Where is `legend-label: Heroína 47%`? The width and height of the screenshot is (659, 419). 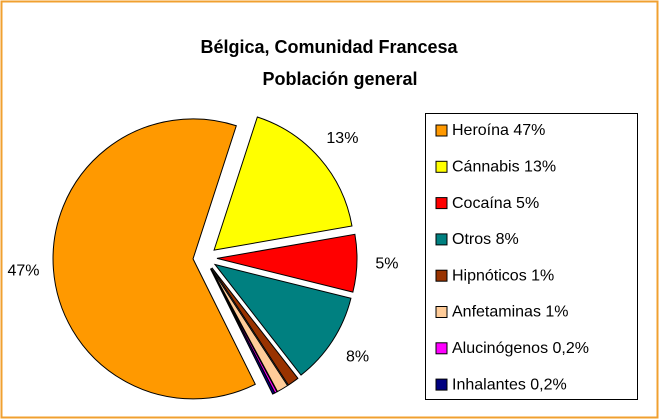 legend-label: Heroína 47% is located at coordinates (498, 130).